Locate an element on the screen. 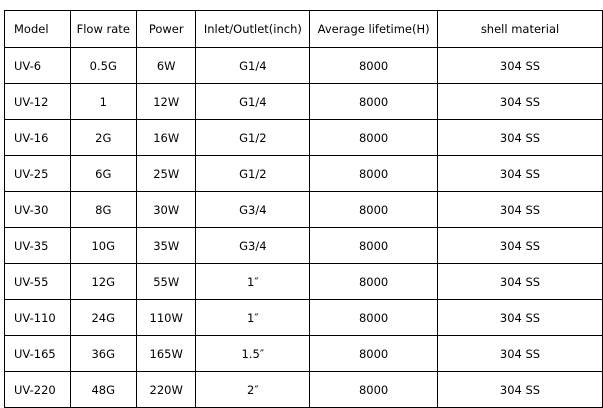 The width and height of the screenshot is (603, 408). table-cell: 165W is located at coordinates (166, 353).